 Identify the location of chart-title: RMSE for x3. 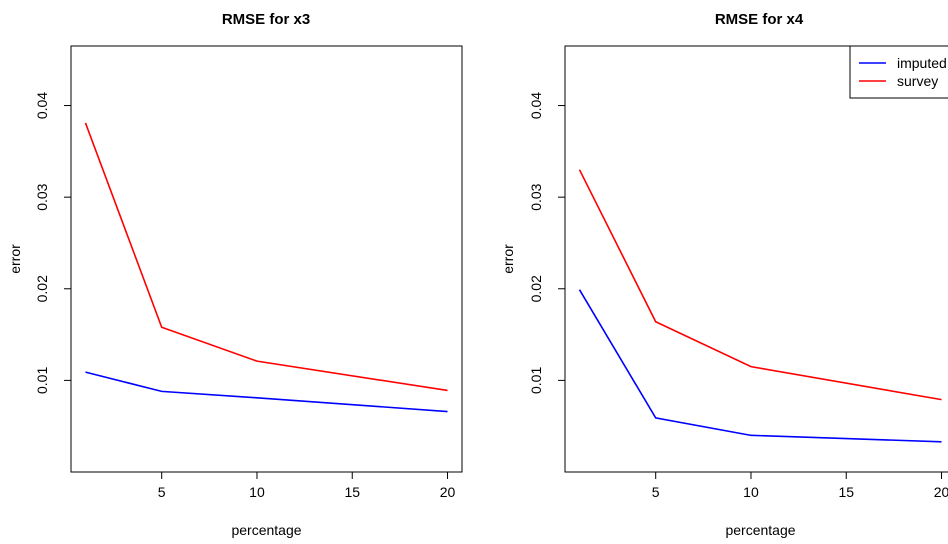
(266, 19).